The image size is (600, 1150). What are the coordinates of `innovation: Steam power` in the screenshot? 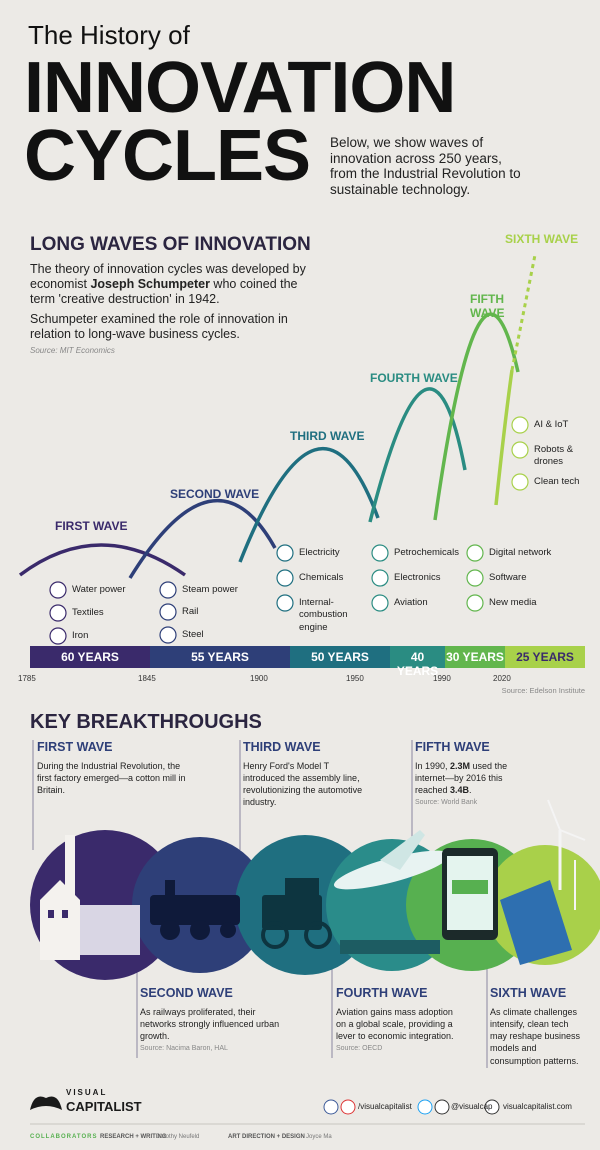 It's located at (210, 589).